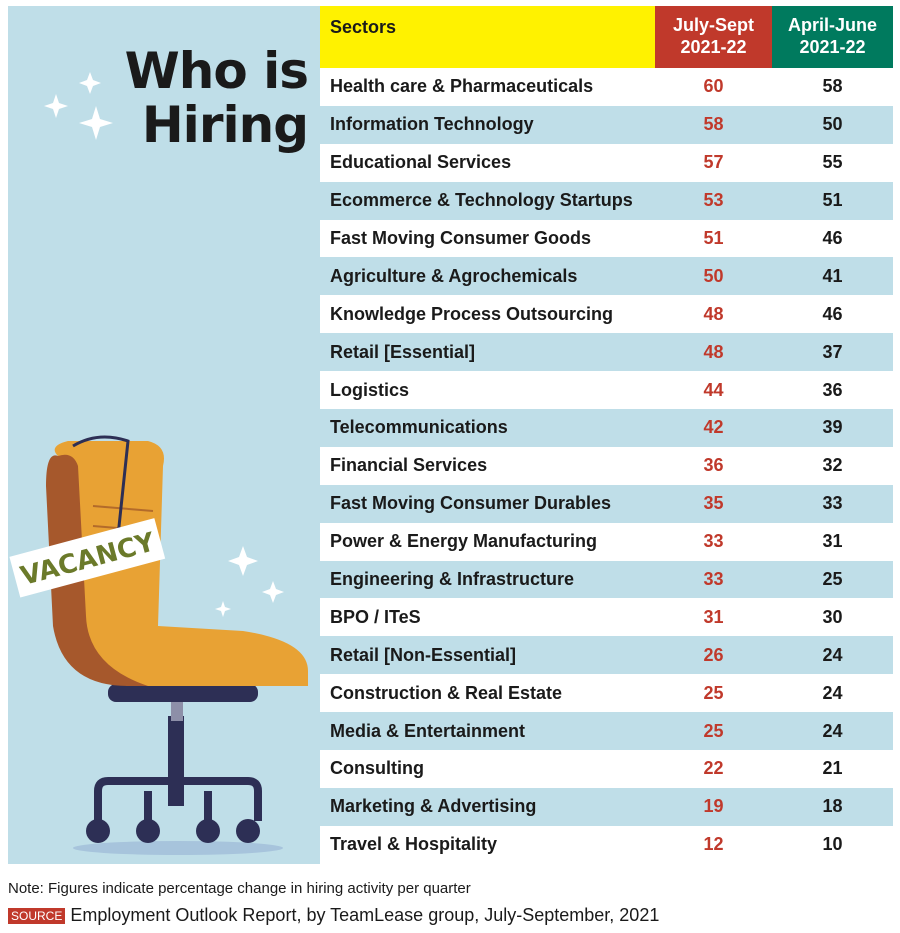 The height and width of the screenshot is (933, 900). What do you see at coordinates (713, 465) in the screenshot?
I see `july-sept-value: 36` at bounding box center [713, 465].